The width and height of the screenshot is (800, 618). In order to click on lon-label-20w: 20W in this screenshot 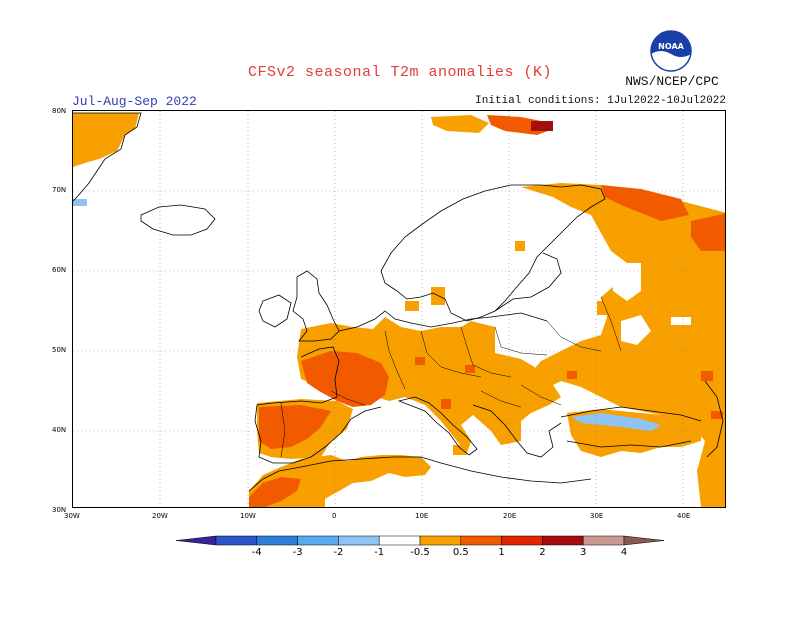, I will do `click(160, 516)`.